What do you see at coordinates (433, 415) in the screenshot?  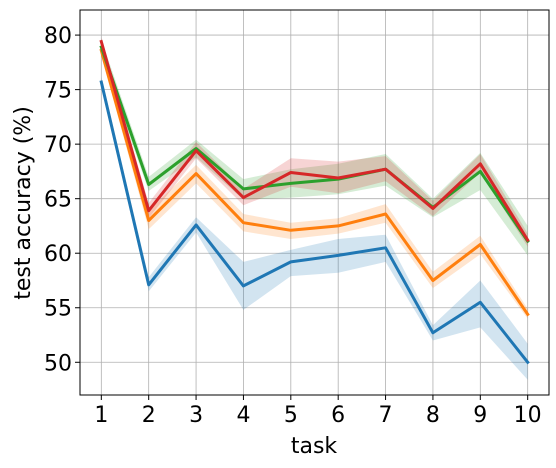 I see `x-tick-label: 8` at bounding box center [433, 415].